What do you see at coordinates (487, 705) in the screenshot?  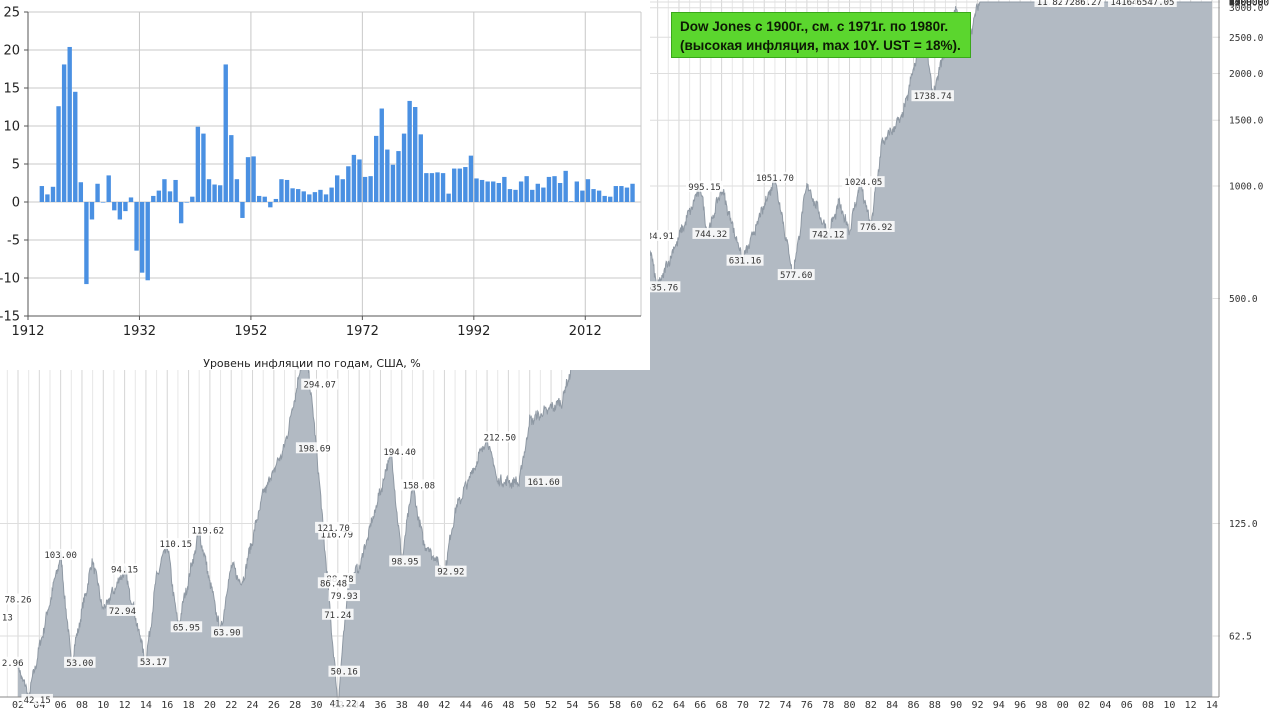 I see `dow-x-tick-label: 46` at bounding box center [487, 705].